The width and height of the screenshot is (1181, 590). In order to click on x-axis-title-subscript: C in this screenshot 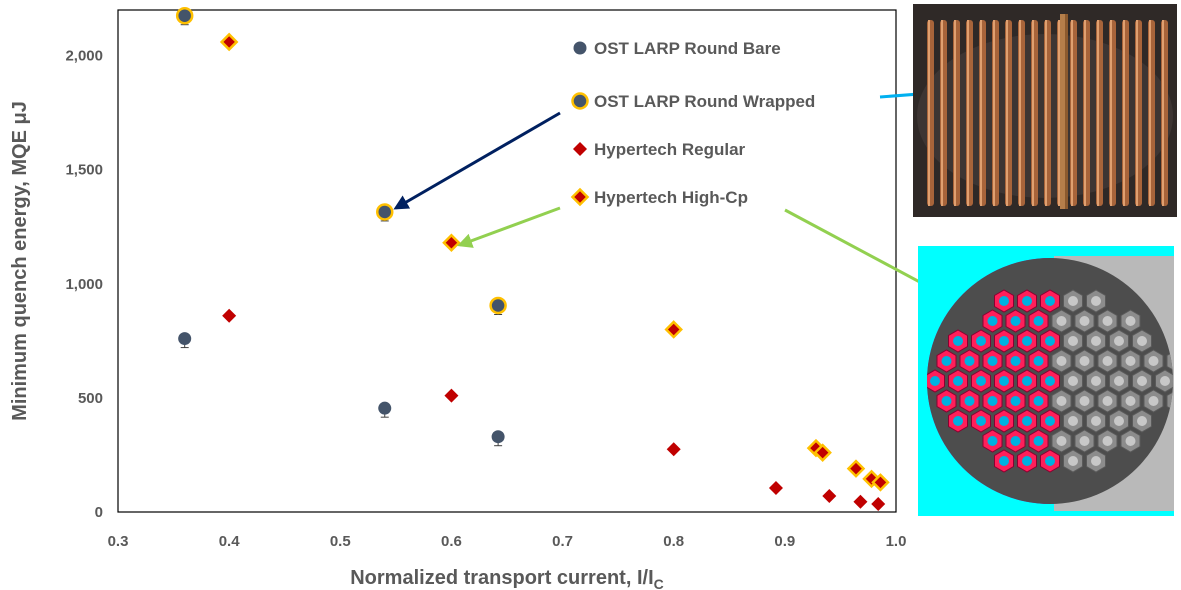, I will do `click(659, 583)`.